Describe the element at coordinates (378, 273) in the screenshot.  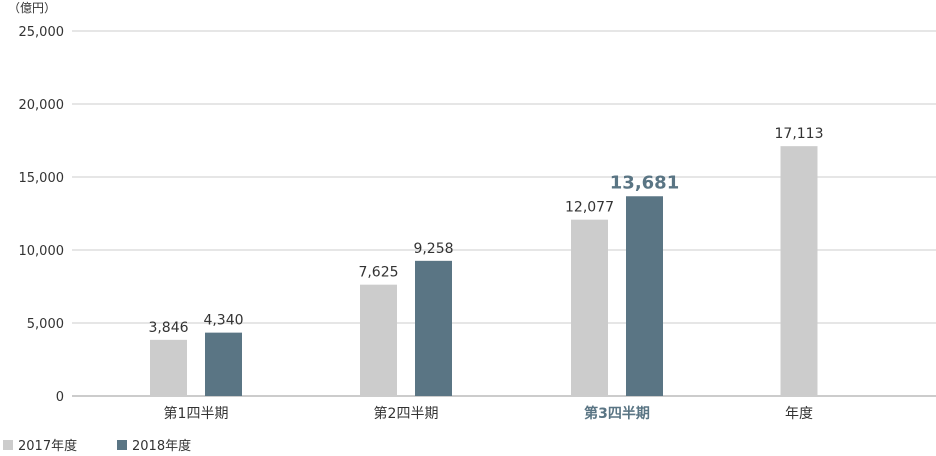
I see `bar-value-label: 7,625` at that location.